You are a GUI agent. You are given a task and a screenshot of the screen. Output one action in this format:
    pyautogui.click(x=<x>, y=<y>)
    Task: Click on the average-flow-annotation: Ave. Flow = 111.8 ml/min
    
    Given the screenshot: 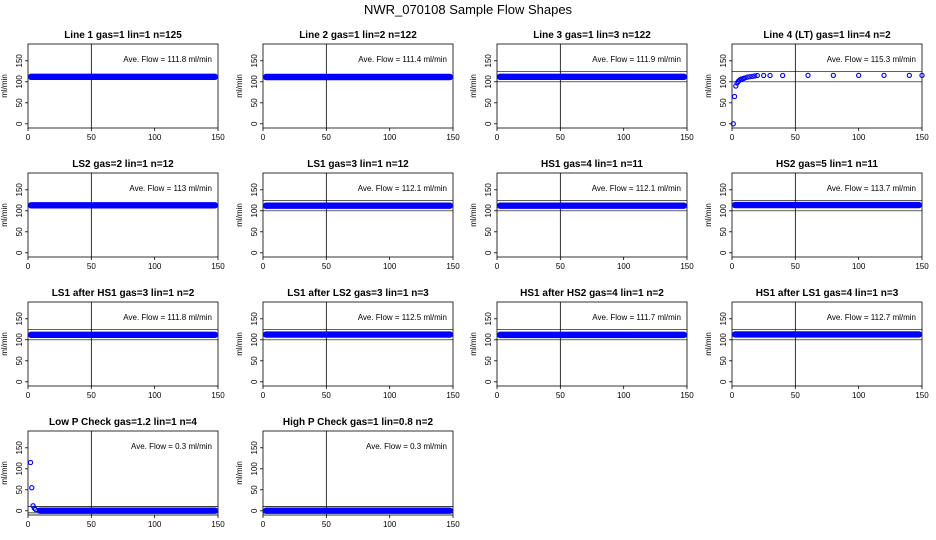 What is the action you would take?
    pyautogui.click(x=167, y=317)
    